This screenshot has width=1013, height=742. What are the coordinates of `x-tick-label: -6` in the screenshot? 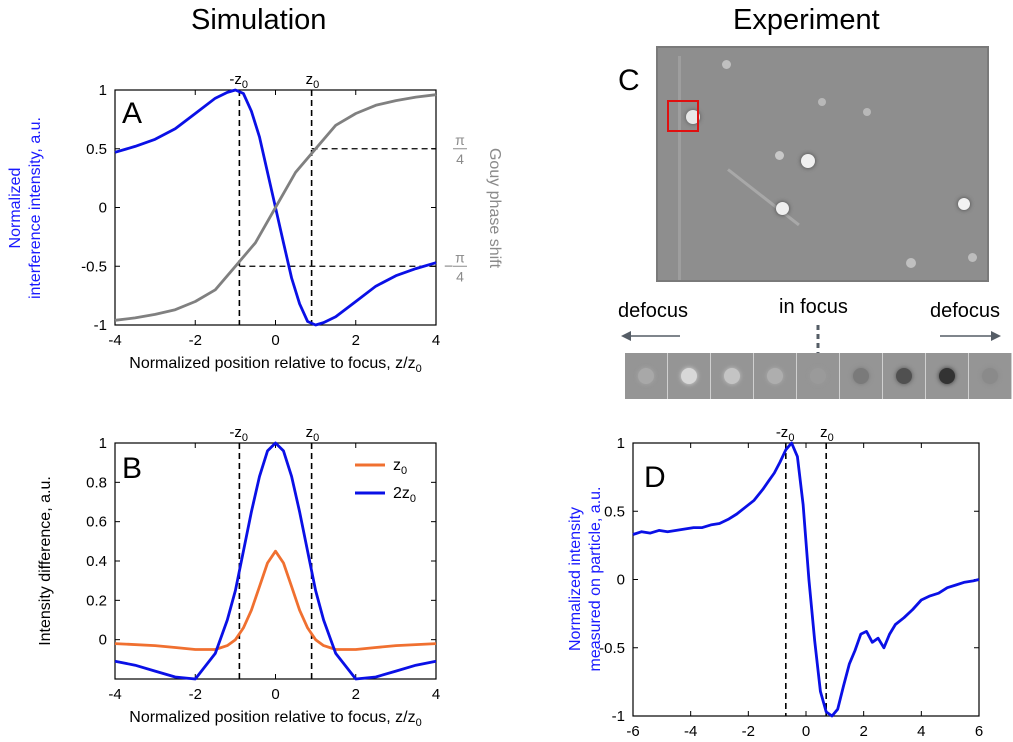 It's located at (632, 731).